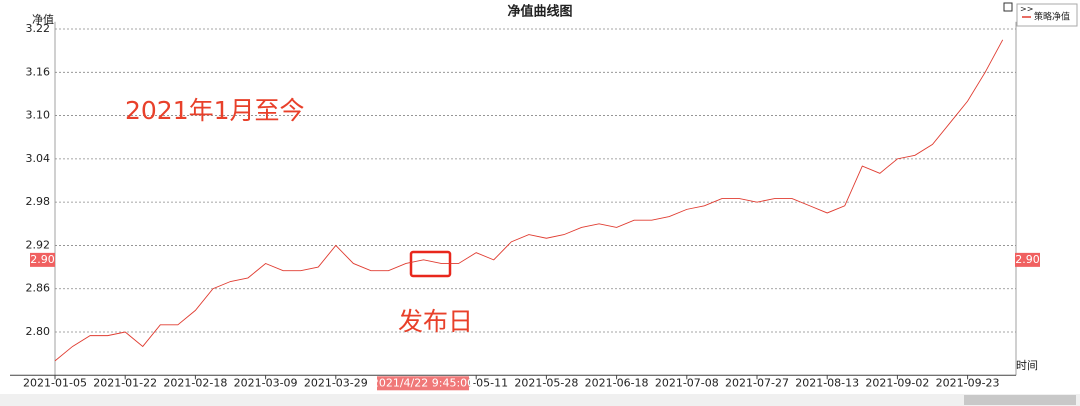 This screenshot has width=1080, height=406. I want to click on y-tick-label: 2.92, so click(38, 244).